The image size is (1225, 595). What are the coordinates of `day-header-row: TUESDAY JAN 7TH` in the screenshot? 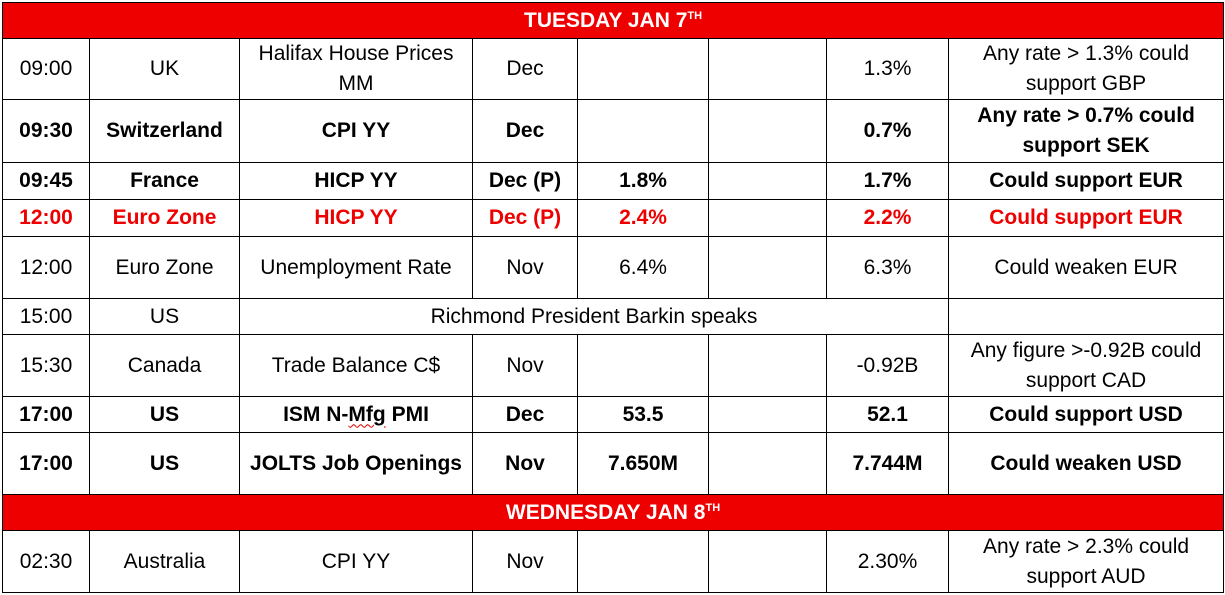 It's located at (613, 20).